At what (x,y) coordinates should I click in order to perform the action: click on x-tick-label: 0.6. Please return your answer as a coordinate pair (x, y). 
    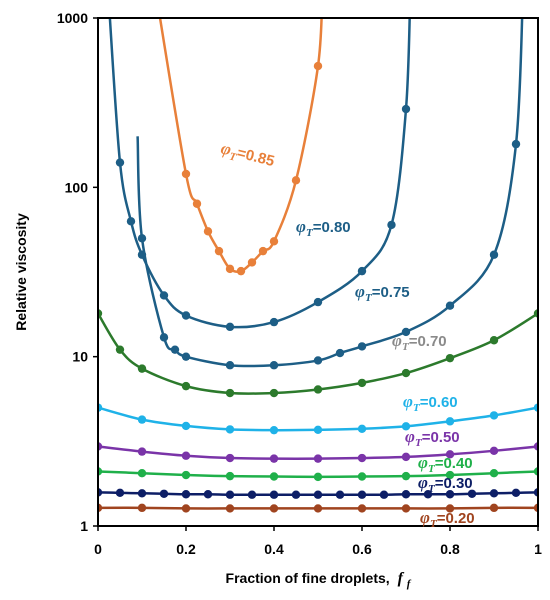
    Looking at the image, I should click on (362, 549).